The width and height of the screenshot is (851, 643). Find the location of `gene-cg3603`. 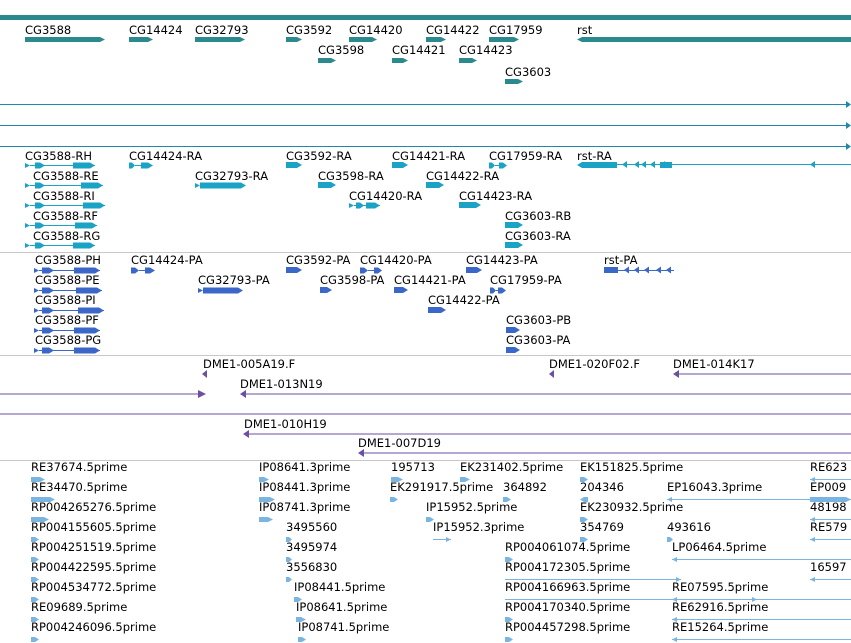

gene-cg3603 is located at coordinates (514, 81).